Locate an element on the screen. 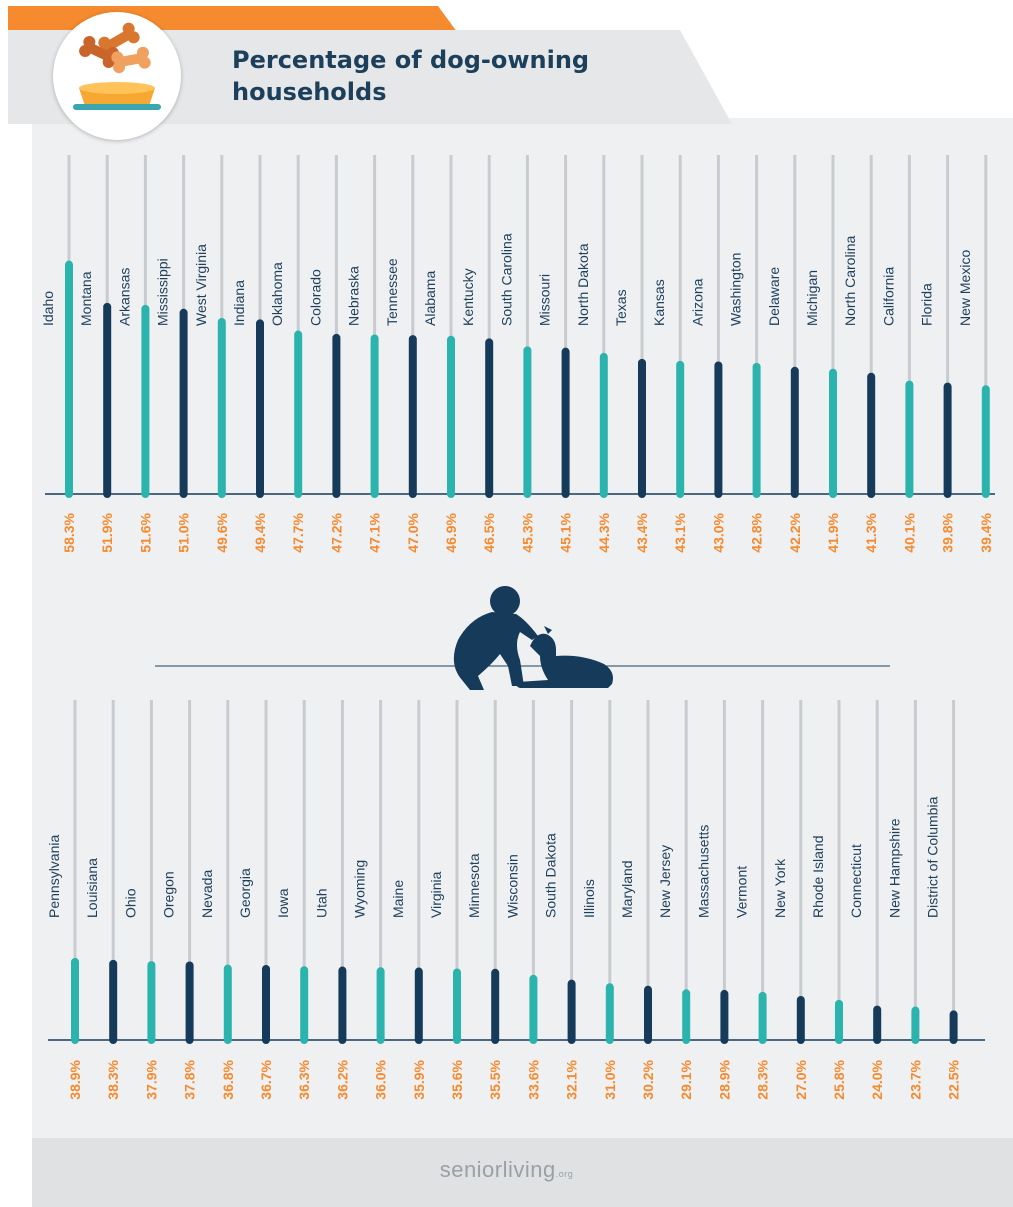 Image resolution: width=1013 pixels, height=1207 pixels. value-label: 47.2% is located at coordinates (336, 532).